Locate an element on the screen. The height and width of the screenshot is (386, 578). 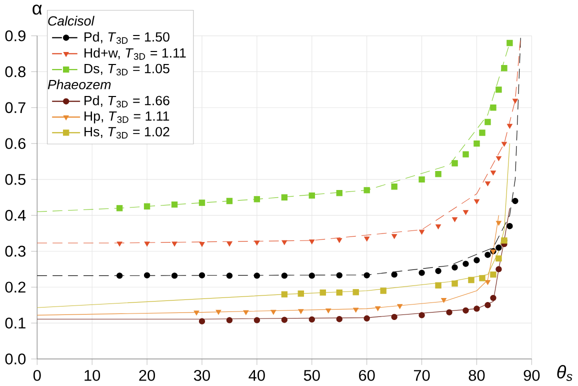
x-tick-label: 40 is located at coordinates (256, 376).